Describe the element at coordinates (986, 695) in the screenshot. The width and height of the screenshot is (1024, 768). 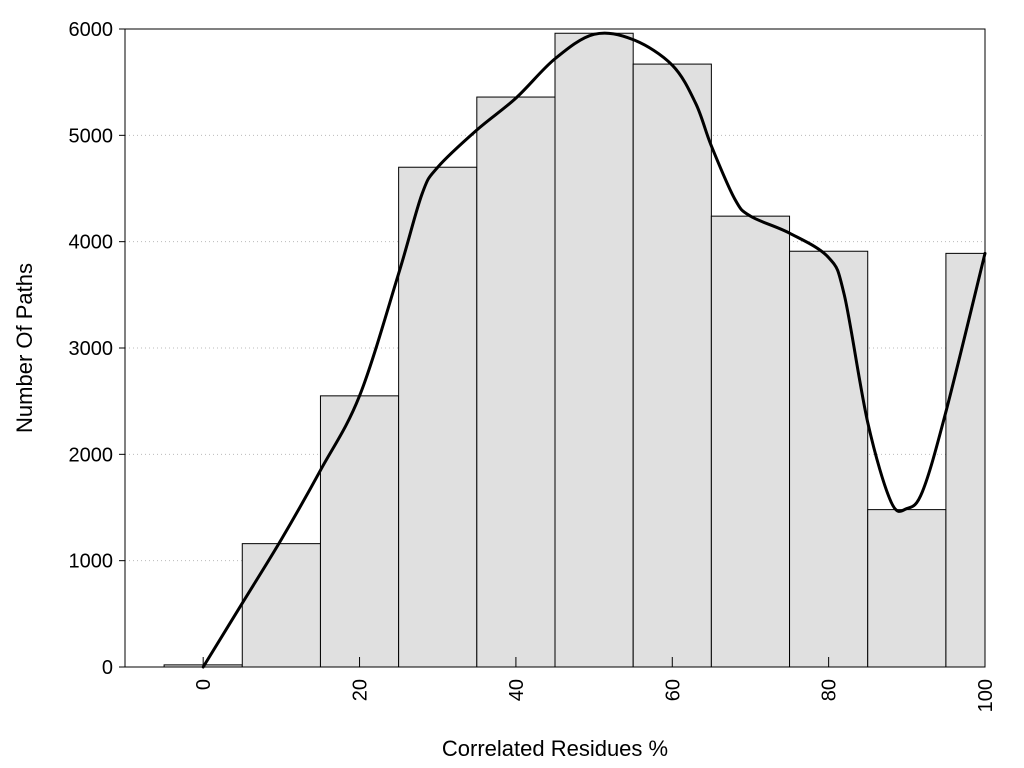
I see `x-tick-label: 100` at that location.